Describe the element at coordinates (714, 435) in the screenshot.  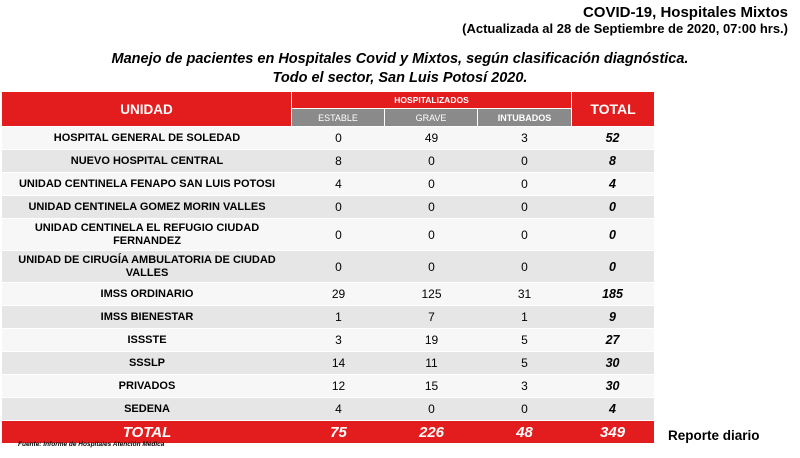
I see `report-label: Reporte diario` at that location.